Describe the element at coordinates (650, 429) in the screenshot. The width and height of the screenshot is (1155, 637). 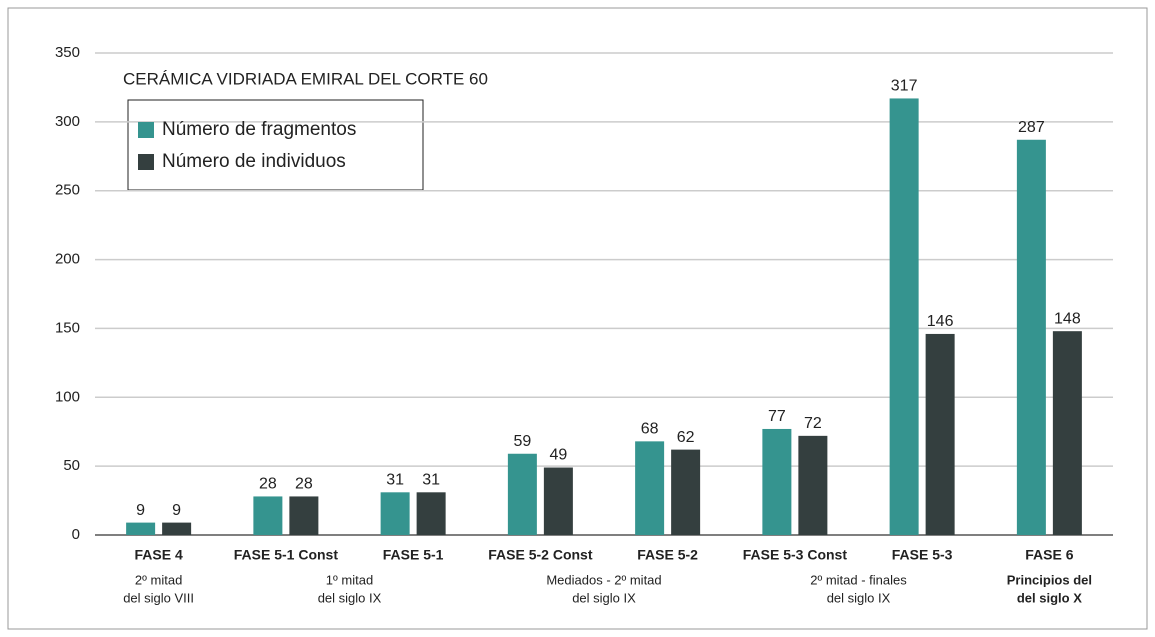
I see `value-label: 68` at that location.